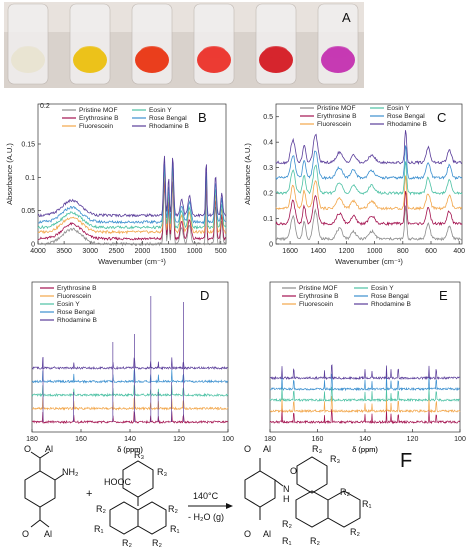 Image resolution: width=466 pixels, height=550 pixels. Describe the element at coordinates (38, 251) in the screenshot. I see `x-tick-label: 4000` at that location.